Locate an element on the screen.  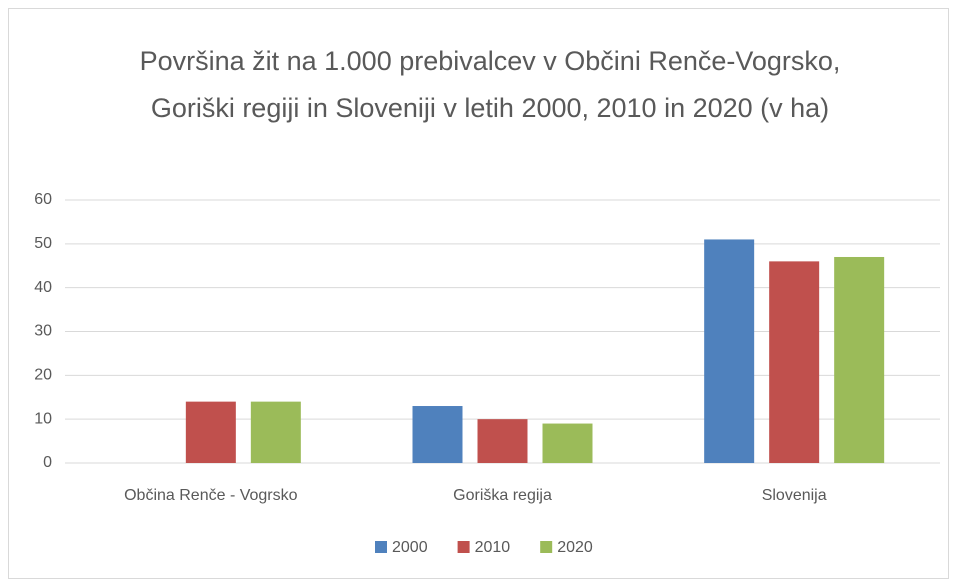
x-tick-label: Občina Renče - Vogrsko is located at coordinates (211, 495).